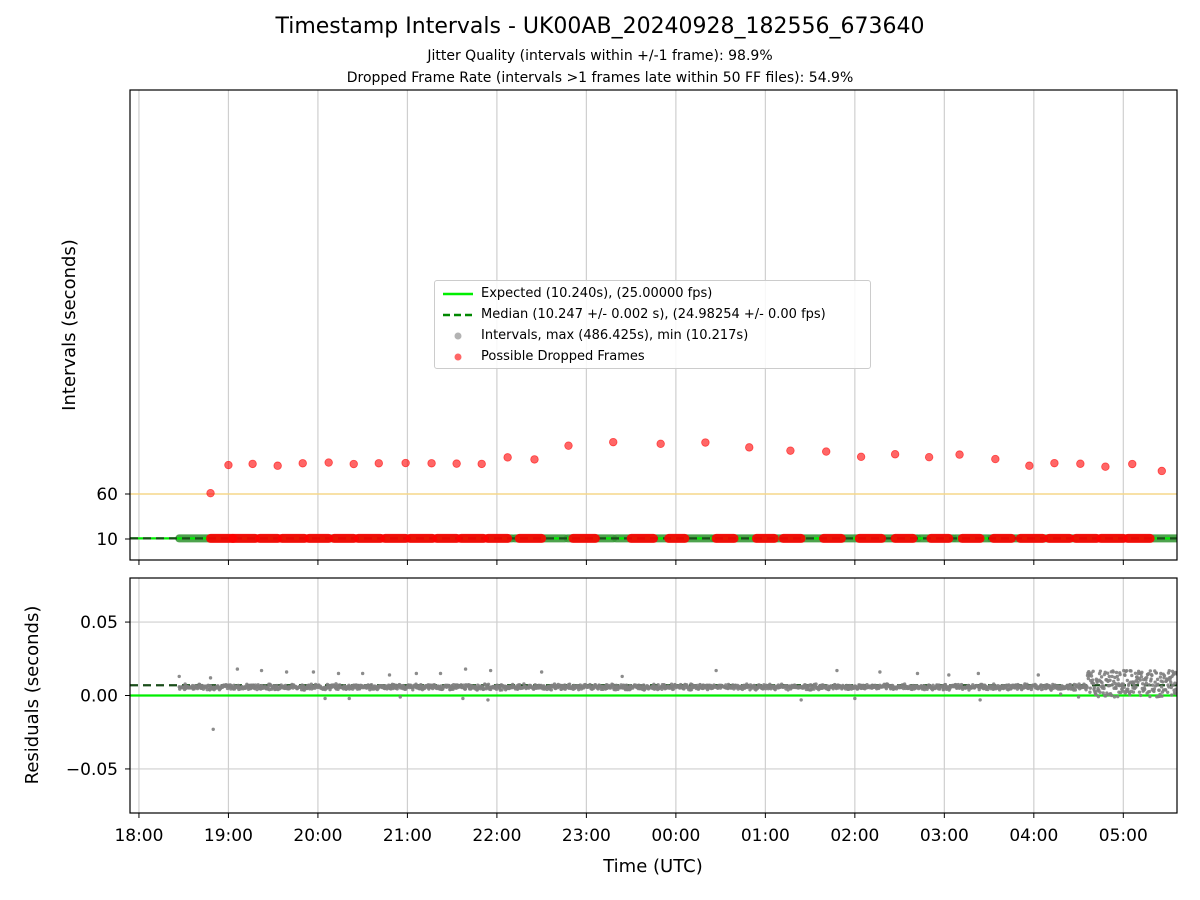 The width and height of the screenshot is (1200, 900). Describe the element at coordinates (653, 490) in the screenshot. I see `top-plot-area` at that location.